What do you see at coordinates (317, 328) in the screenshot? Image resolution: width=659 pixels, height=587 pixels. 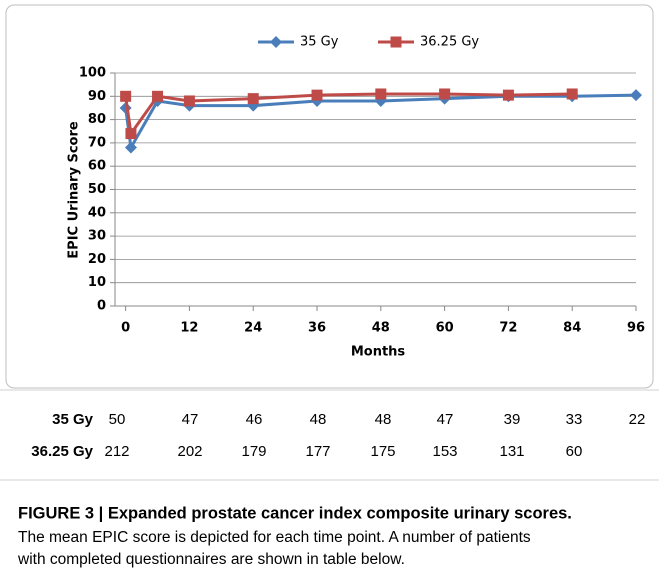 I see `x-tick-label: 36` at bounding box center [317, 328].